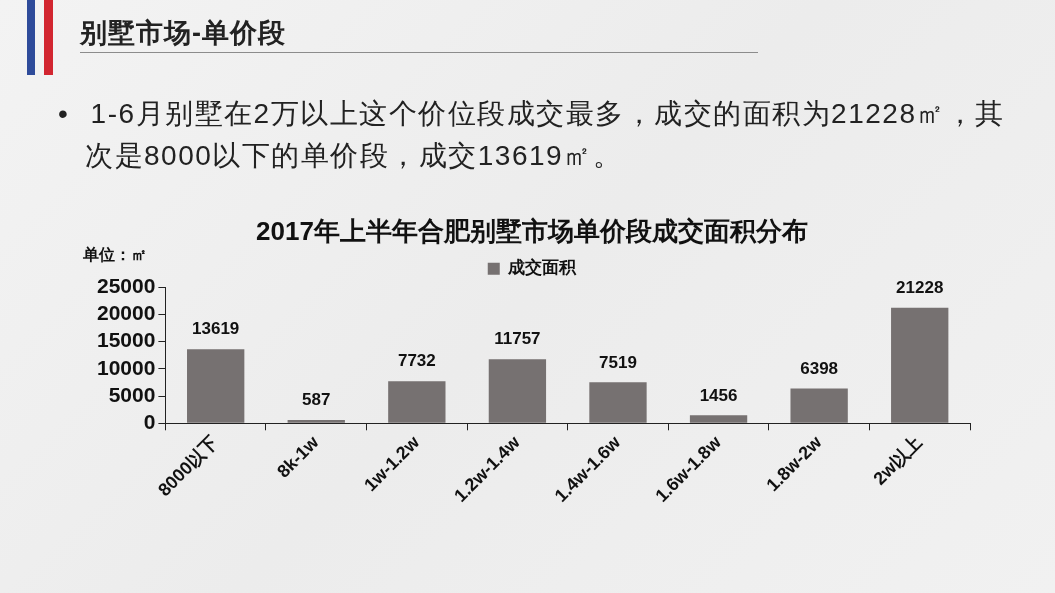 The height and width of the screenshot is (593, 1055). Describe the element at coordinates (416, 361) in the screenshot. I see `data-label: 7732` at that location.